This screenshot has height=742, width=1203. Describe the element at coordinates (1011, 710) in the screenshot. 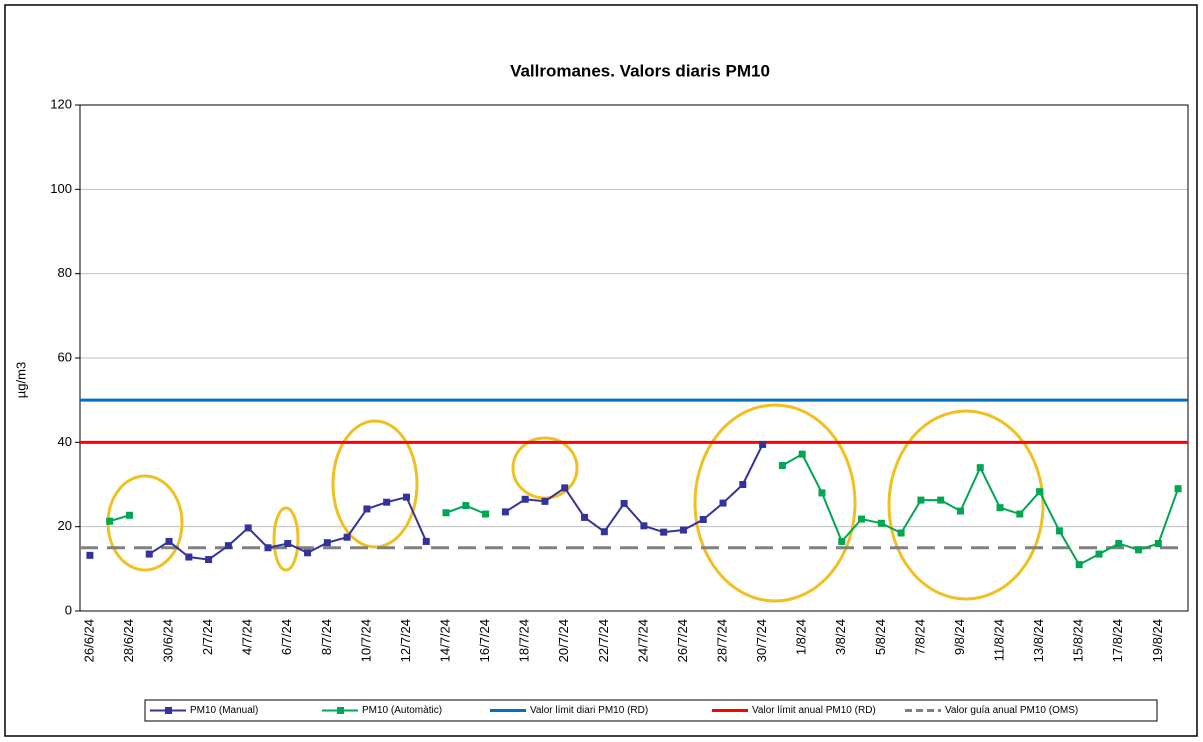

I see `legend-label: Valor guía anual PM10 (OMS)` at that location.